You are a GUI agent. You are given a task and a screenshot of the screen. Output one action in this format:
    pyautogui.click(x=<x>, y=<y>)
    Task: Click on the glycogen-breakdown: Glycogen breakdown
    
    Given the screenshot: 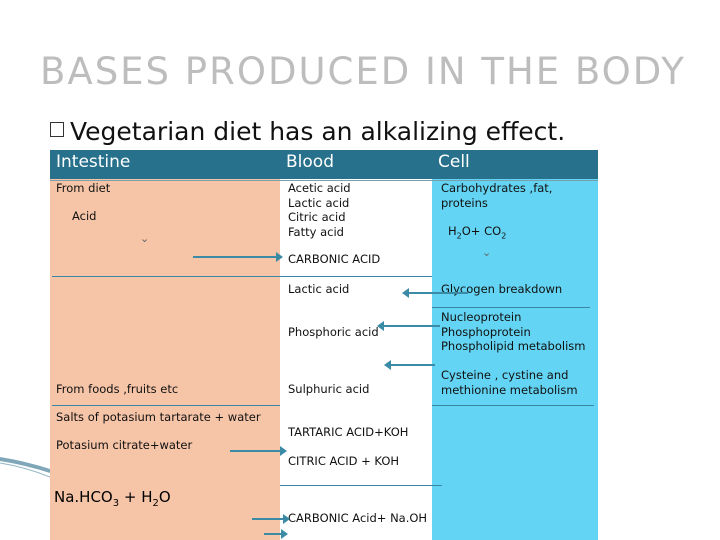 What is the action you would take?
    pyautogui.click(x=502, y=289)
    